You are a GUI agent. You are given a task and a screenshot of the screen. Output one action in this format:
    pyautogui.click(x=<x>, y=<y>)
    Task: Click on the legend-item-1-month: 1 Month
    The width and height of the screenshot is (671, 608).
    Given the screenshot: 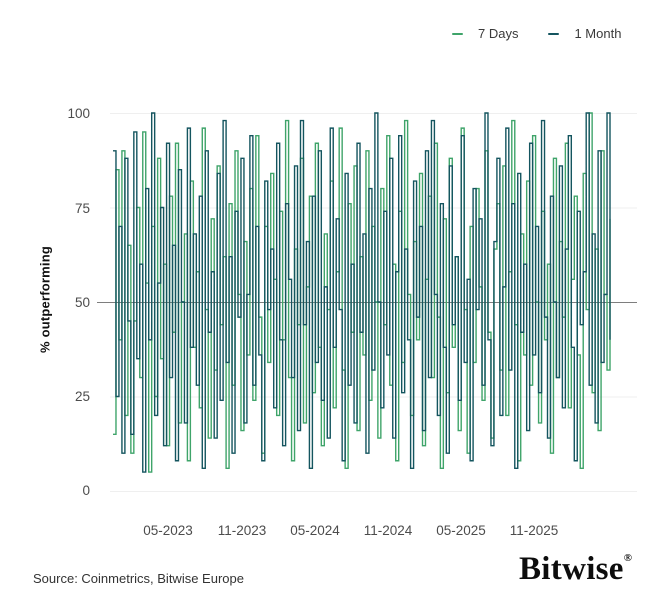 What is the action you would take?
    pyautogui.click(x=584, y=33)
    